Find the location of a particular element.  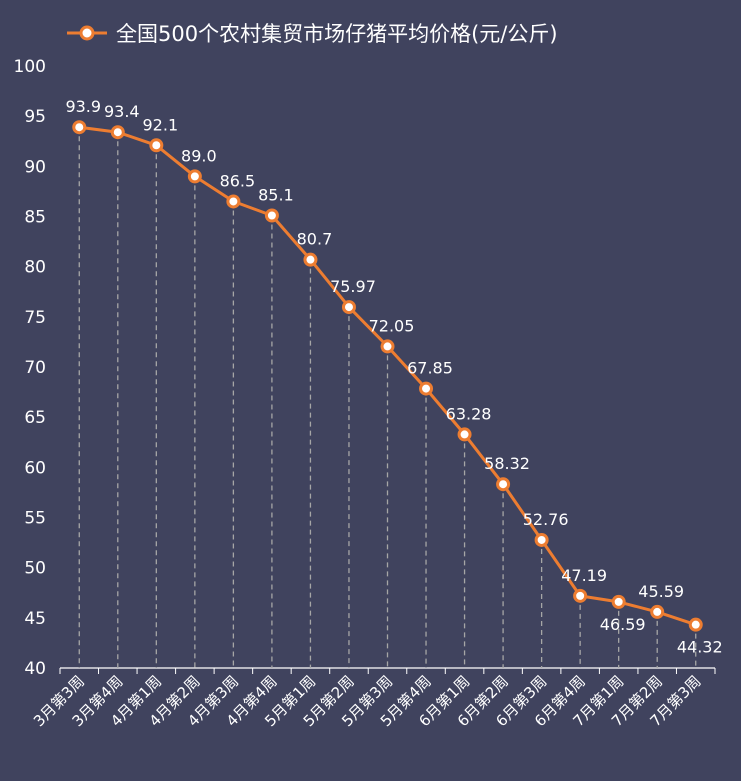

legend-marker-swatch is located at coordinates (87, 33).